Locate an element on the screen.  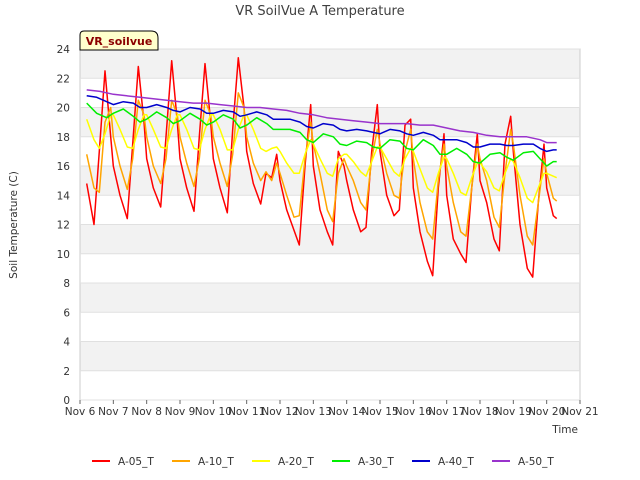
series-line-A-30_T is located at coordinates (321, 134).